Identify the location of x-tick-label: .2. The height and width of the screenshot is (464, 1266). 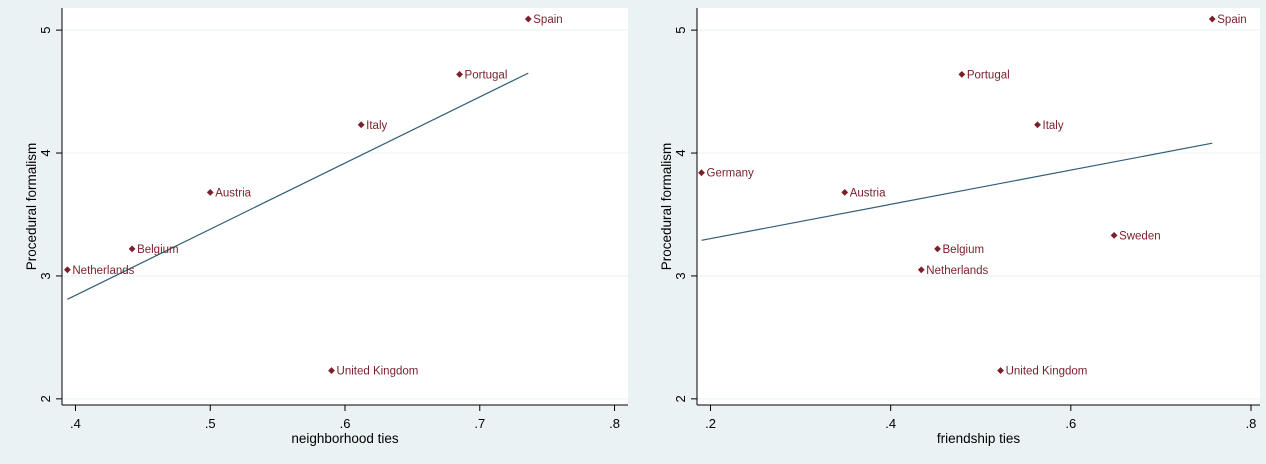
(710, 423).